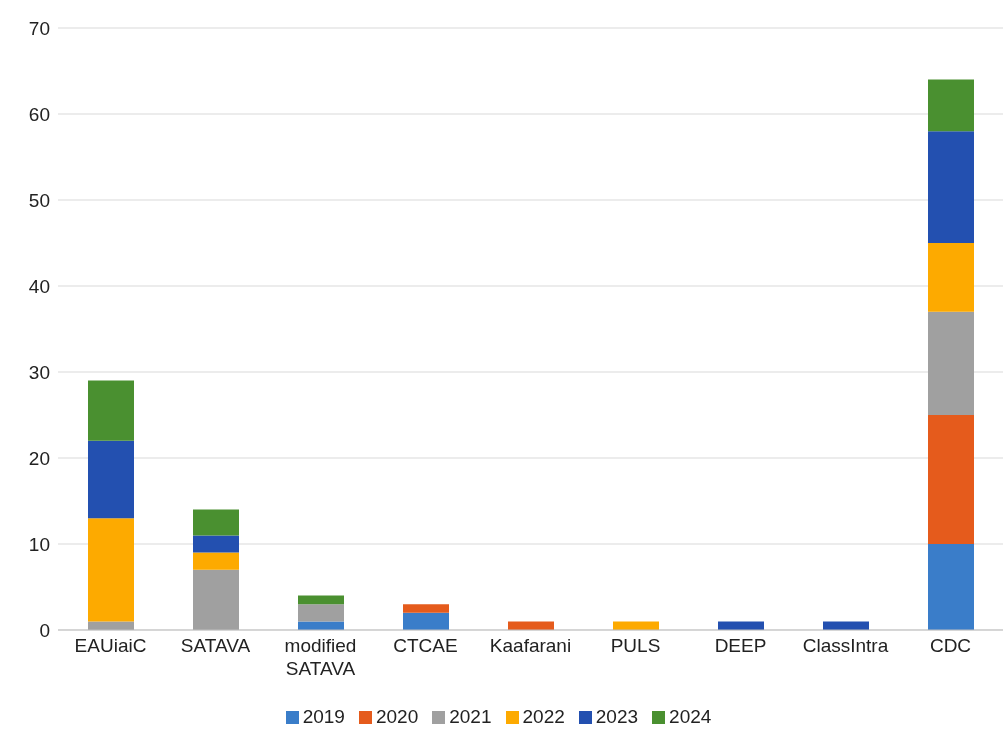  What do you see at coordinates (39, 544) in the screenshot?
I see `y-tick-label: 10` at bounding box center [39, 544].